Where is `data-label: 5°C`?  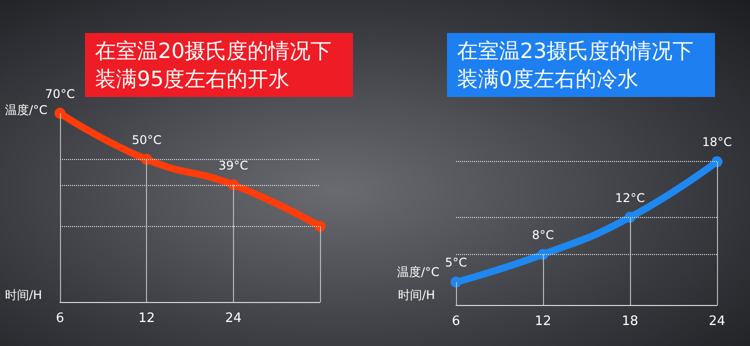 data-label: 5°C is located at coordinates (456, 263).